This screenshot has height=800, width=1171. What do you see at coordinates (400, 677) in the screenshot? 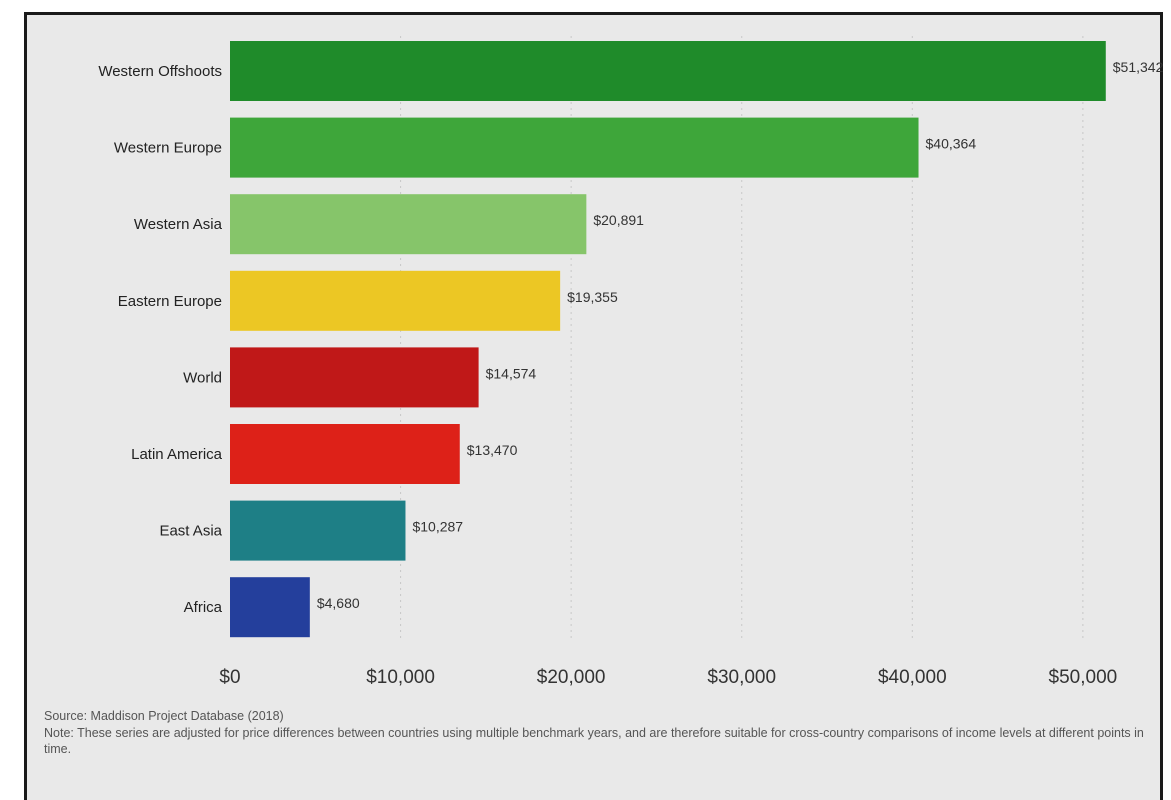
I see `x-tick-label: $10,000` at bounding box center [400, 677].